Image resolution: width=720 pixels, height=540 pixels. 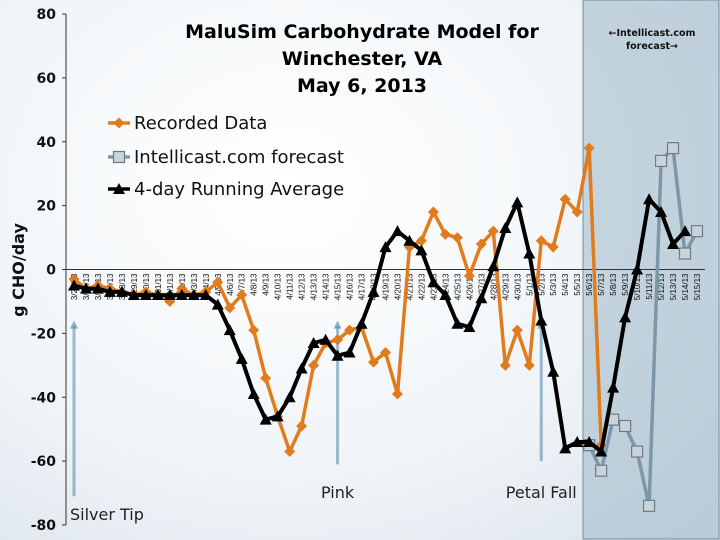 What do you see at coordinates (44, 398) in the screenshot?
I see `y-tick-label: -40` at bounding box center [44, 398].